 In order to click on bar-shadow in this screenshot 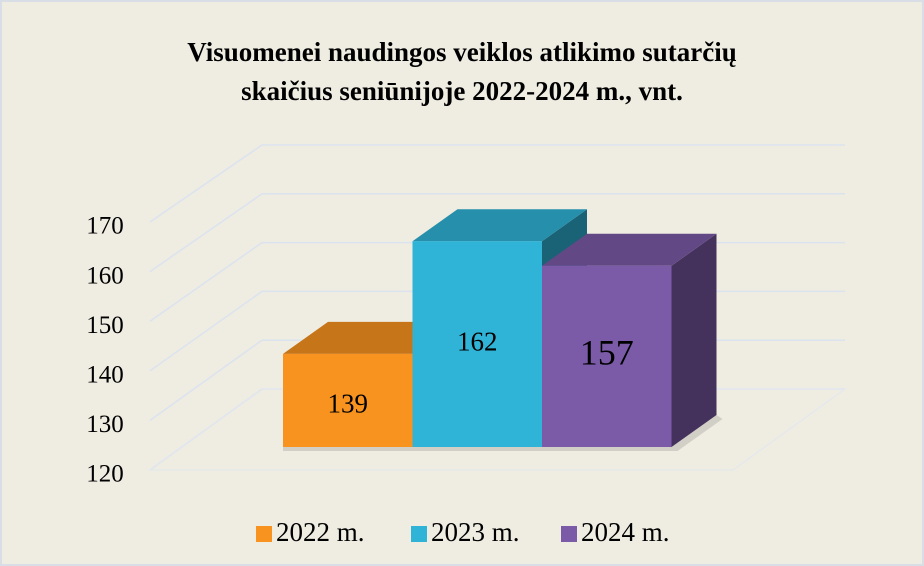, I will do `click(503, 433)`.